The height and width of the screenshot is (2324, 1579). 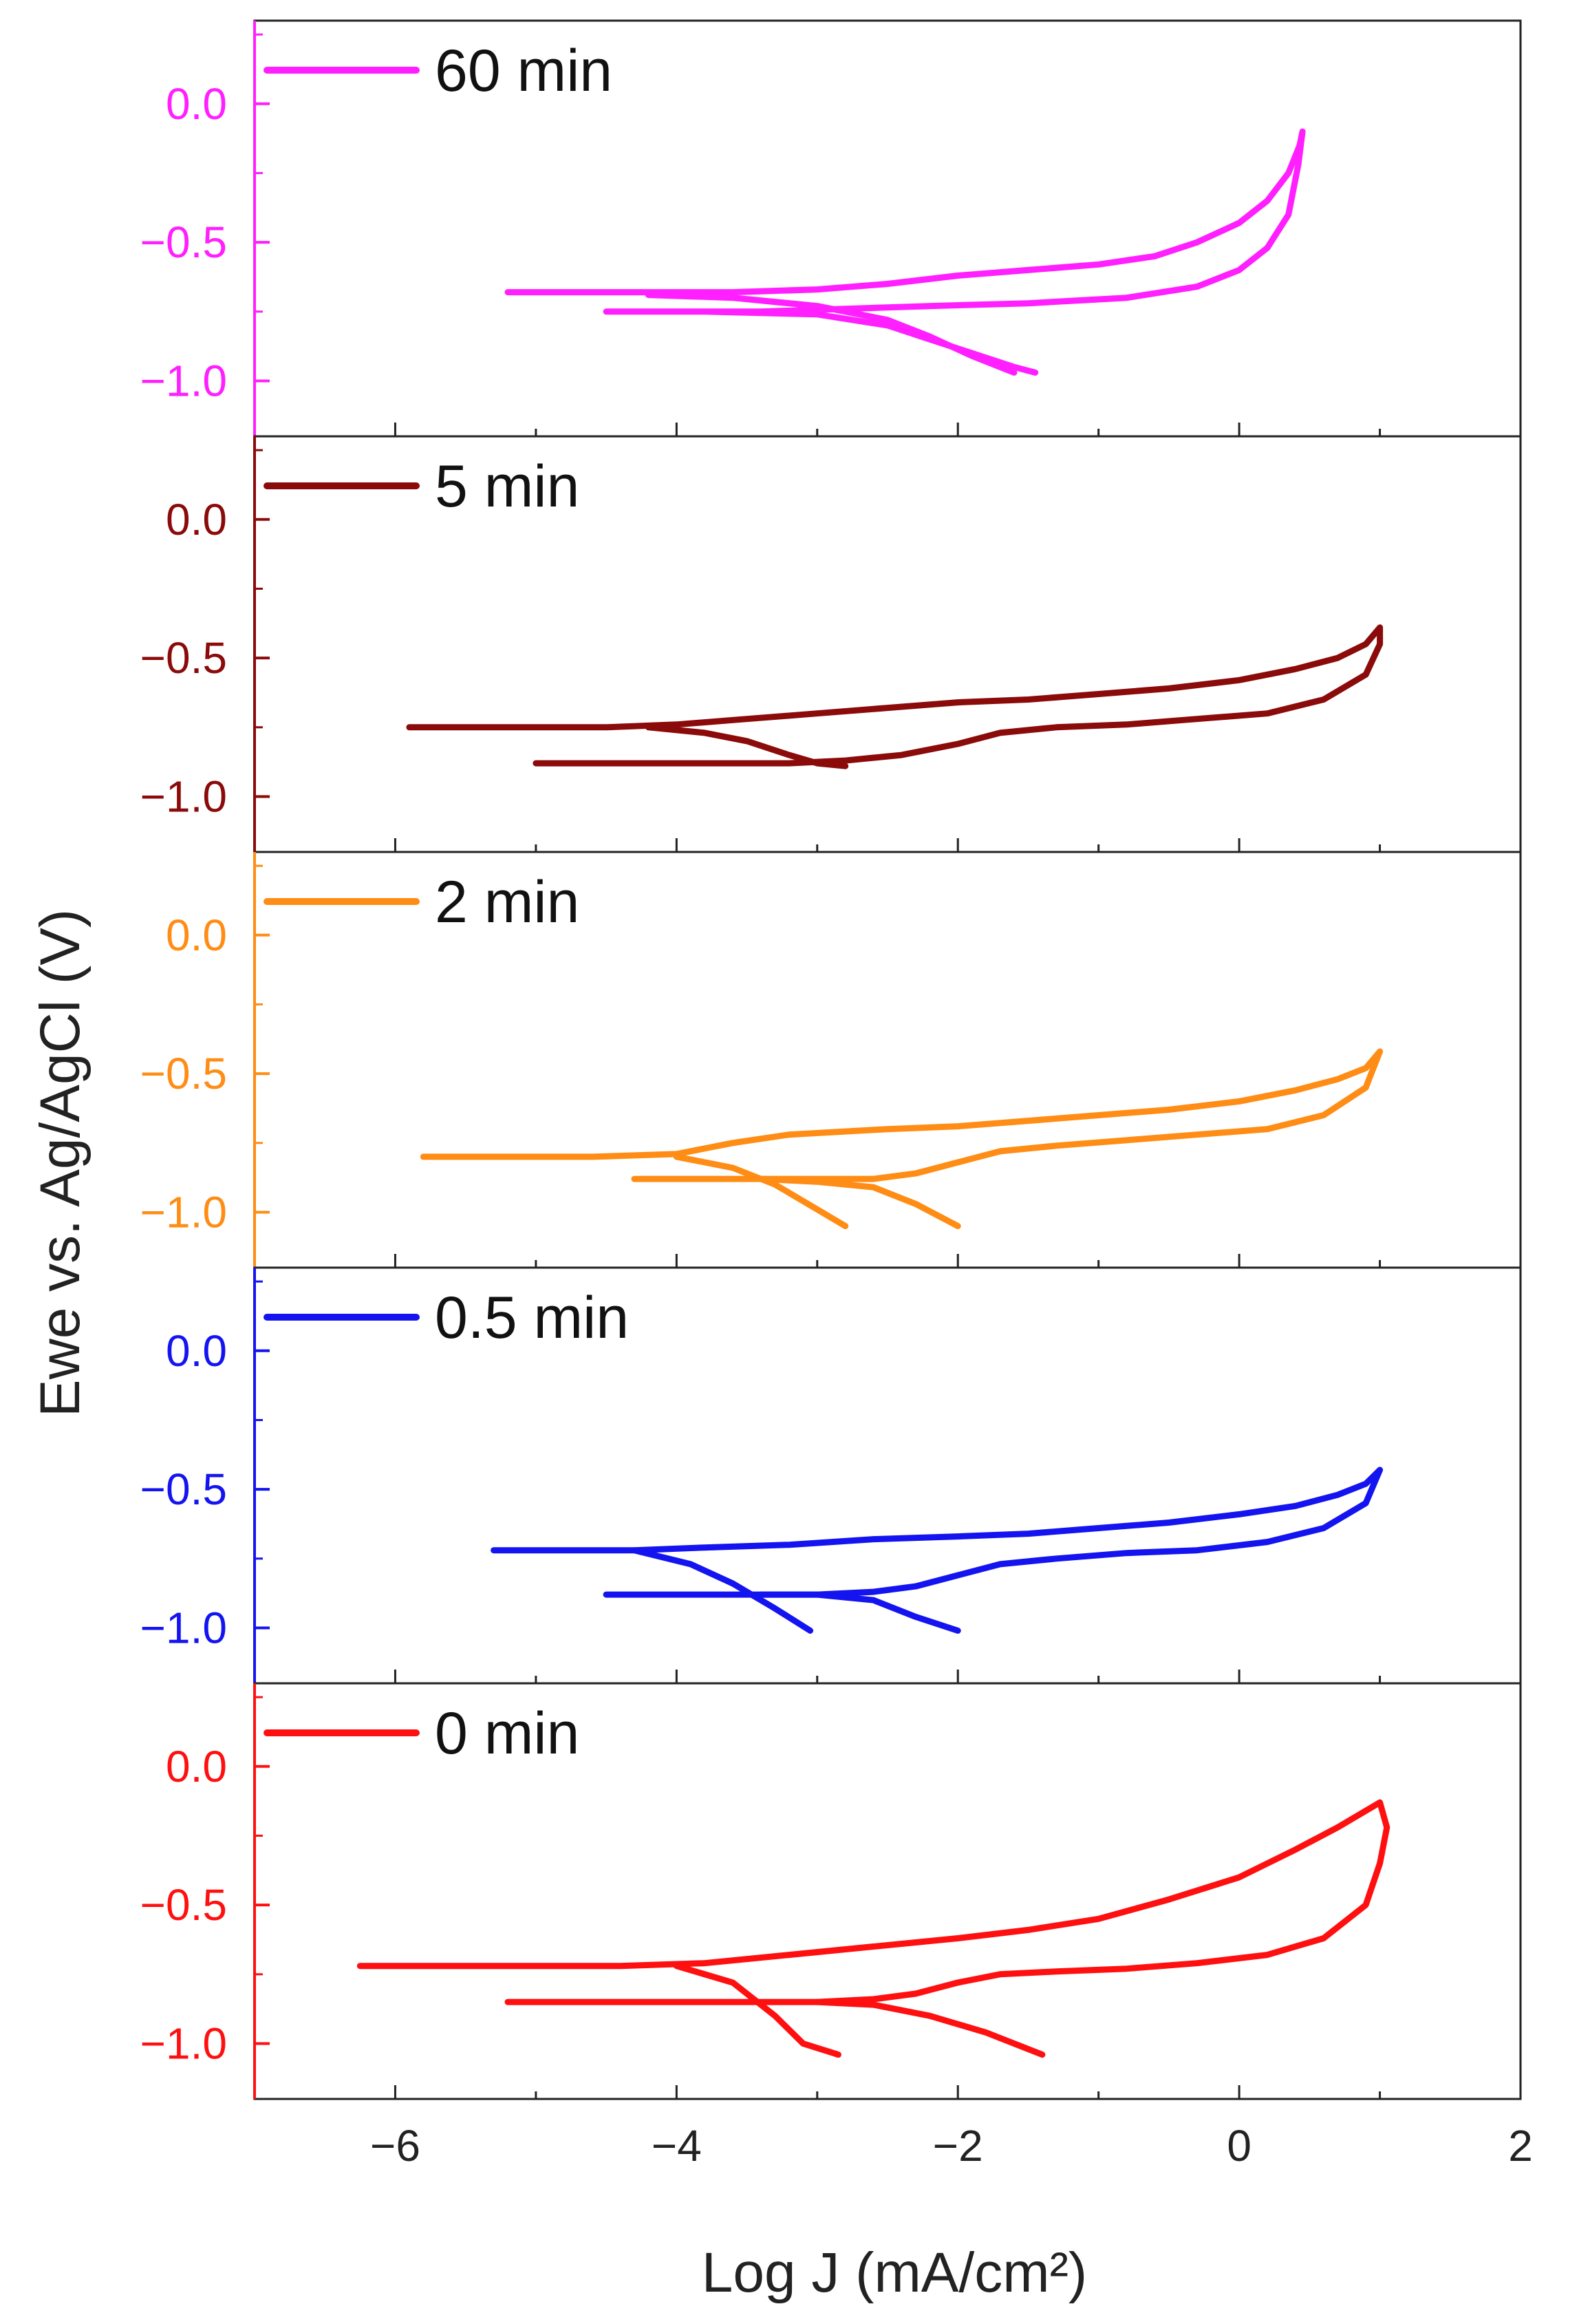 What do you see at coordinates (183, 796) in the screenshot?
I see `y-tick-label-1-2: −1.0` at bounding box center [183, 796].